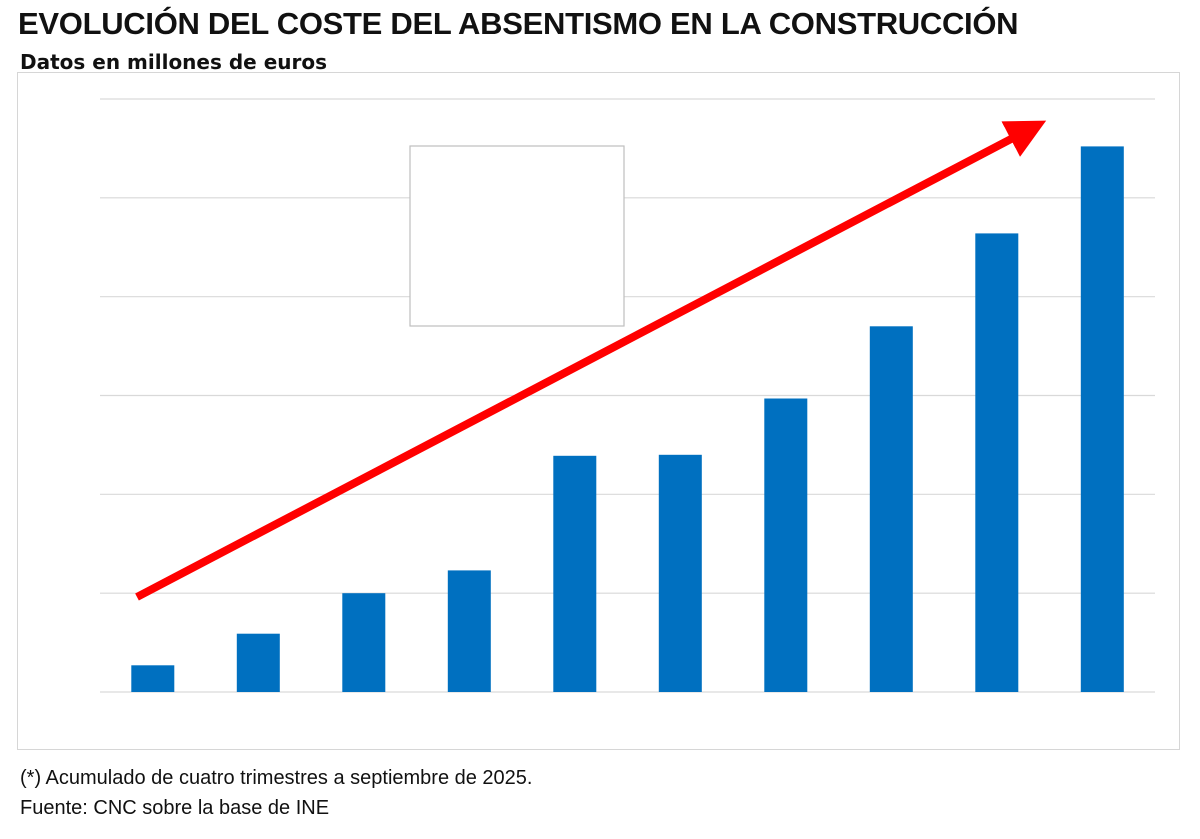 This screenshot has height=839, width=1200. What do you see at coordinates (517, 236) in the screenshot?
I see `empty-label-box` at bounding box center [517, 236].